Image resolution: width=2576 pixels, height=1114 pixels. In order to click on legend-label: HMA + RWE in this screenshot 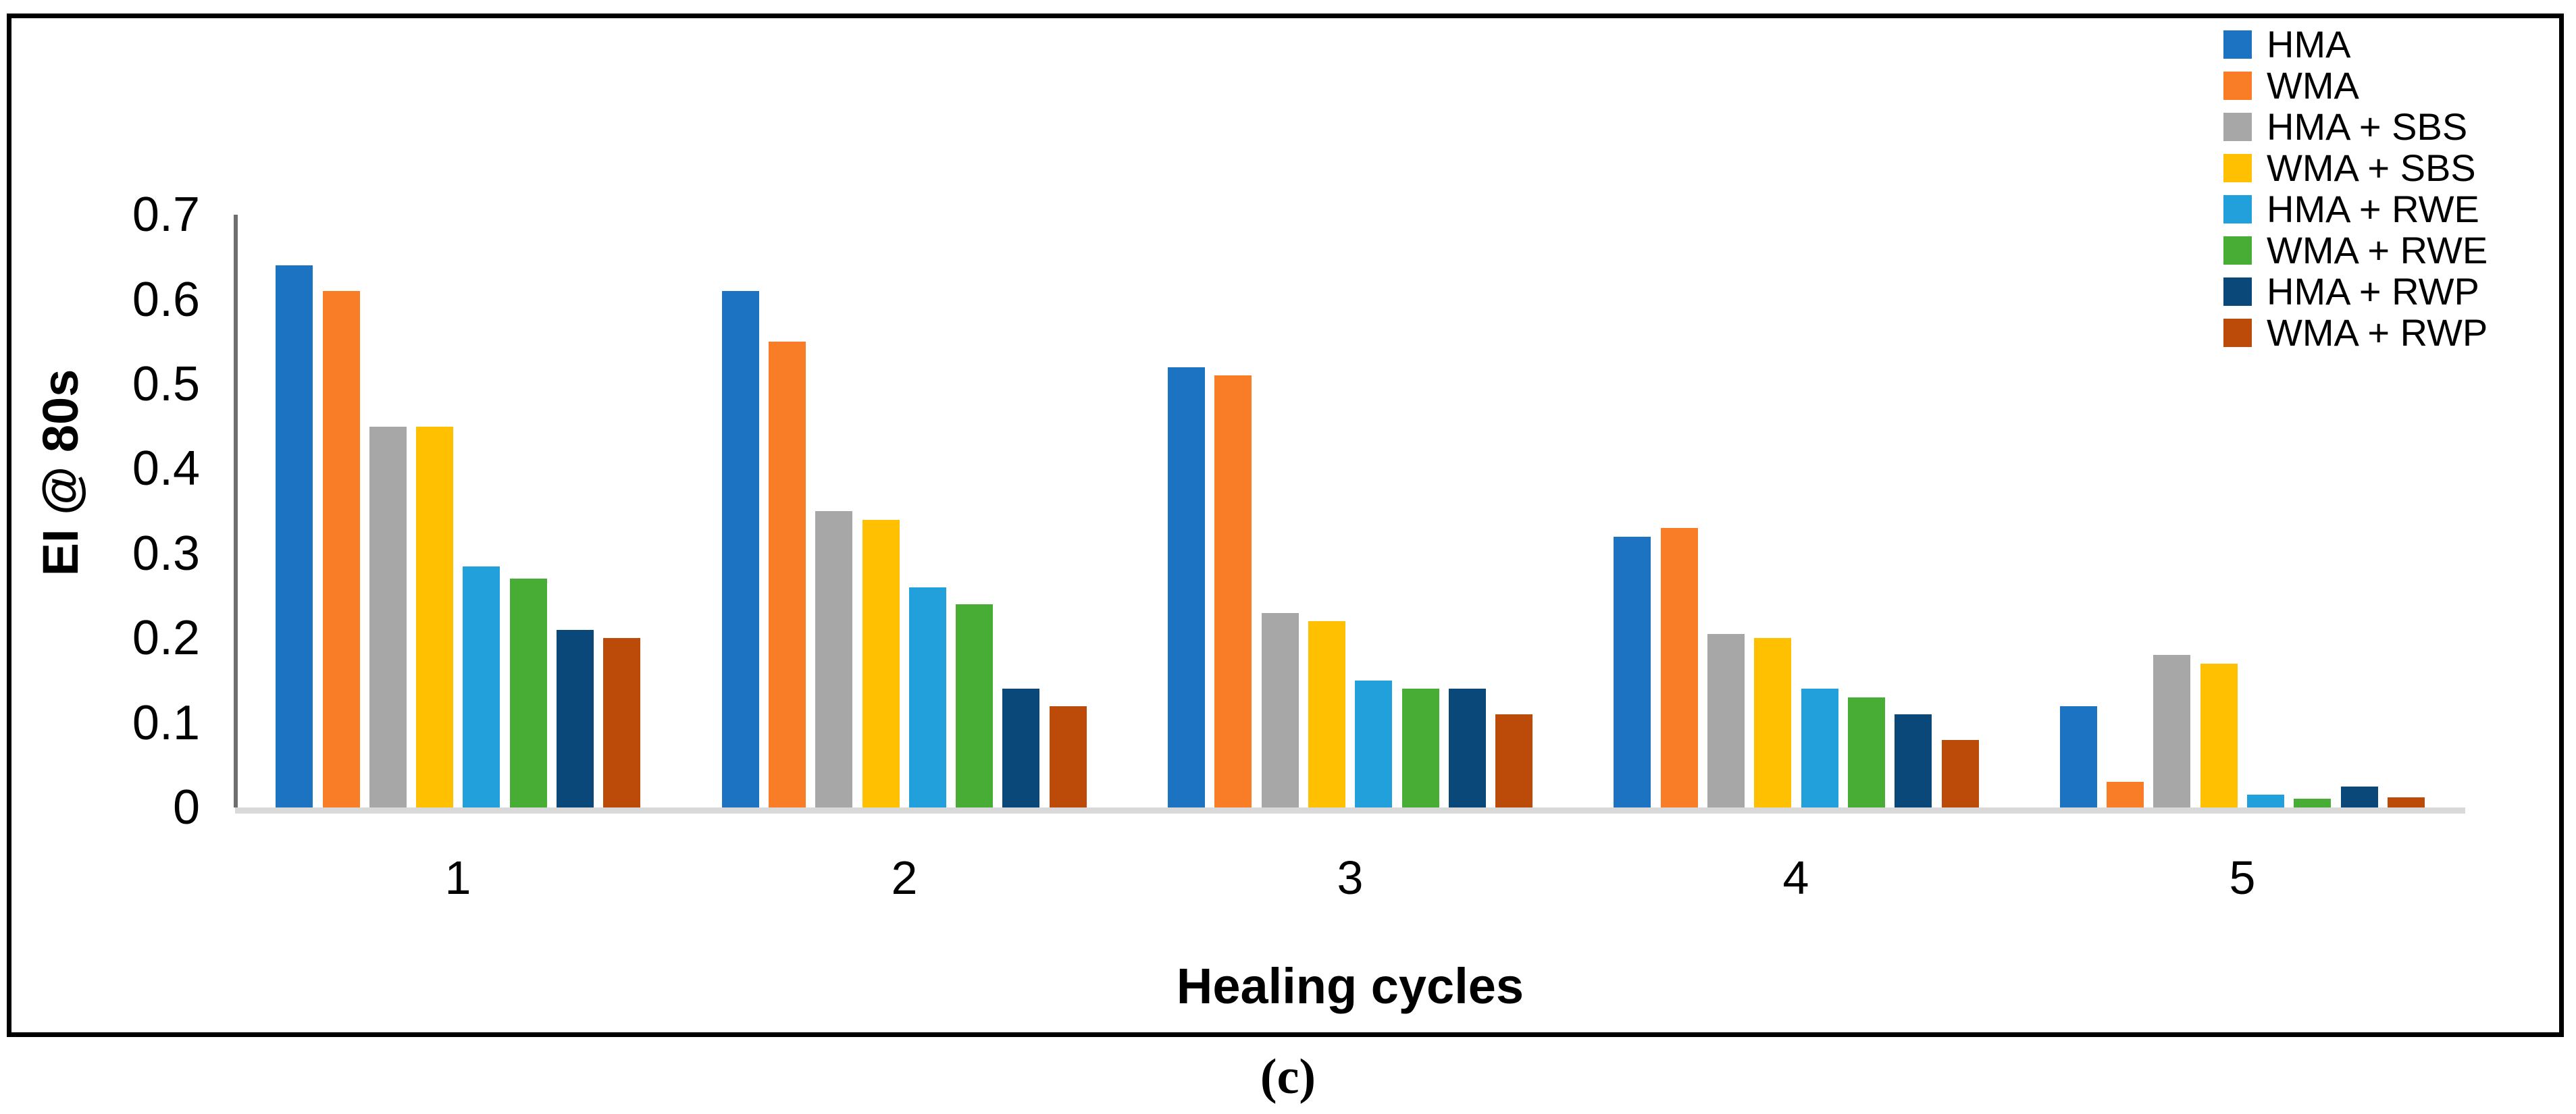, I will do `click(2373, 209)`.